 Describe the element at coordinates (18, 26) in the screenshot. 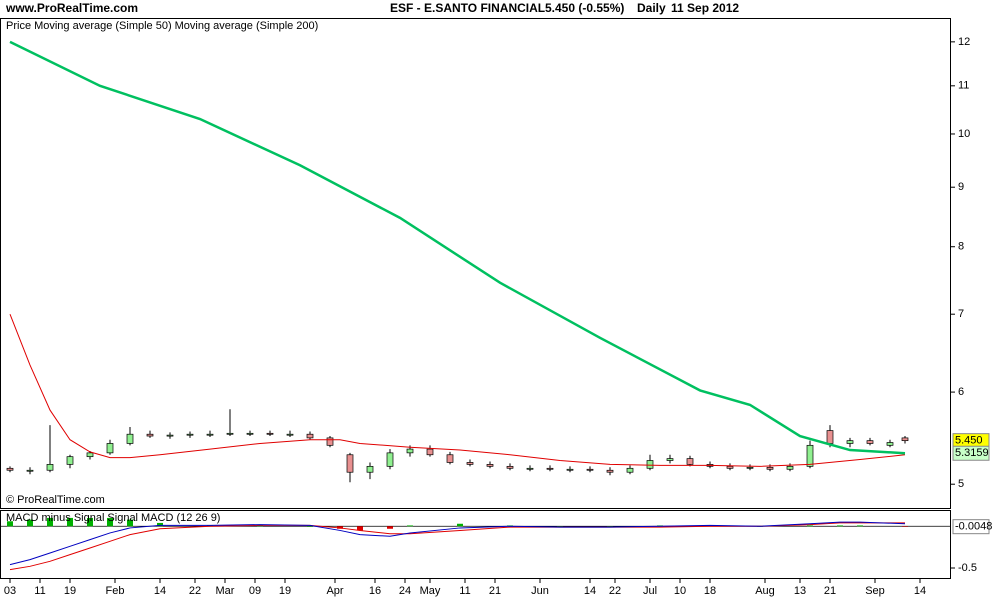

I see `legend-entry: Price` at that location.